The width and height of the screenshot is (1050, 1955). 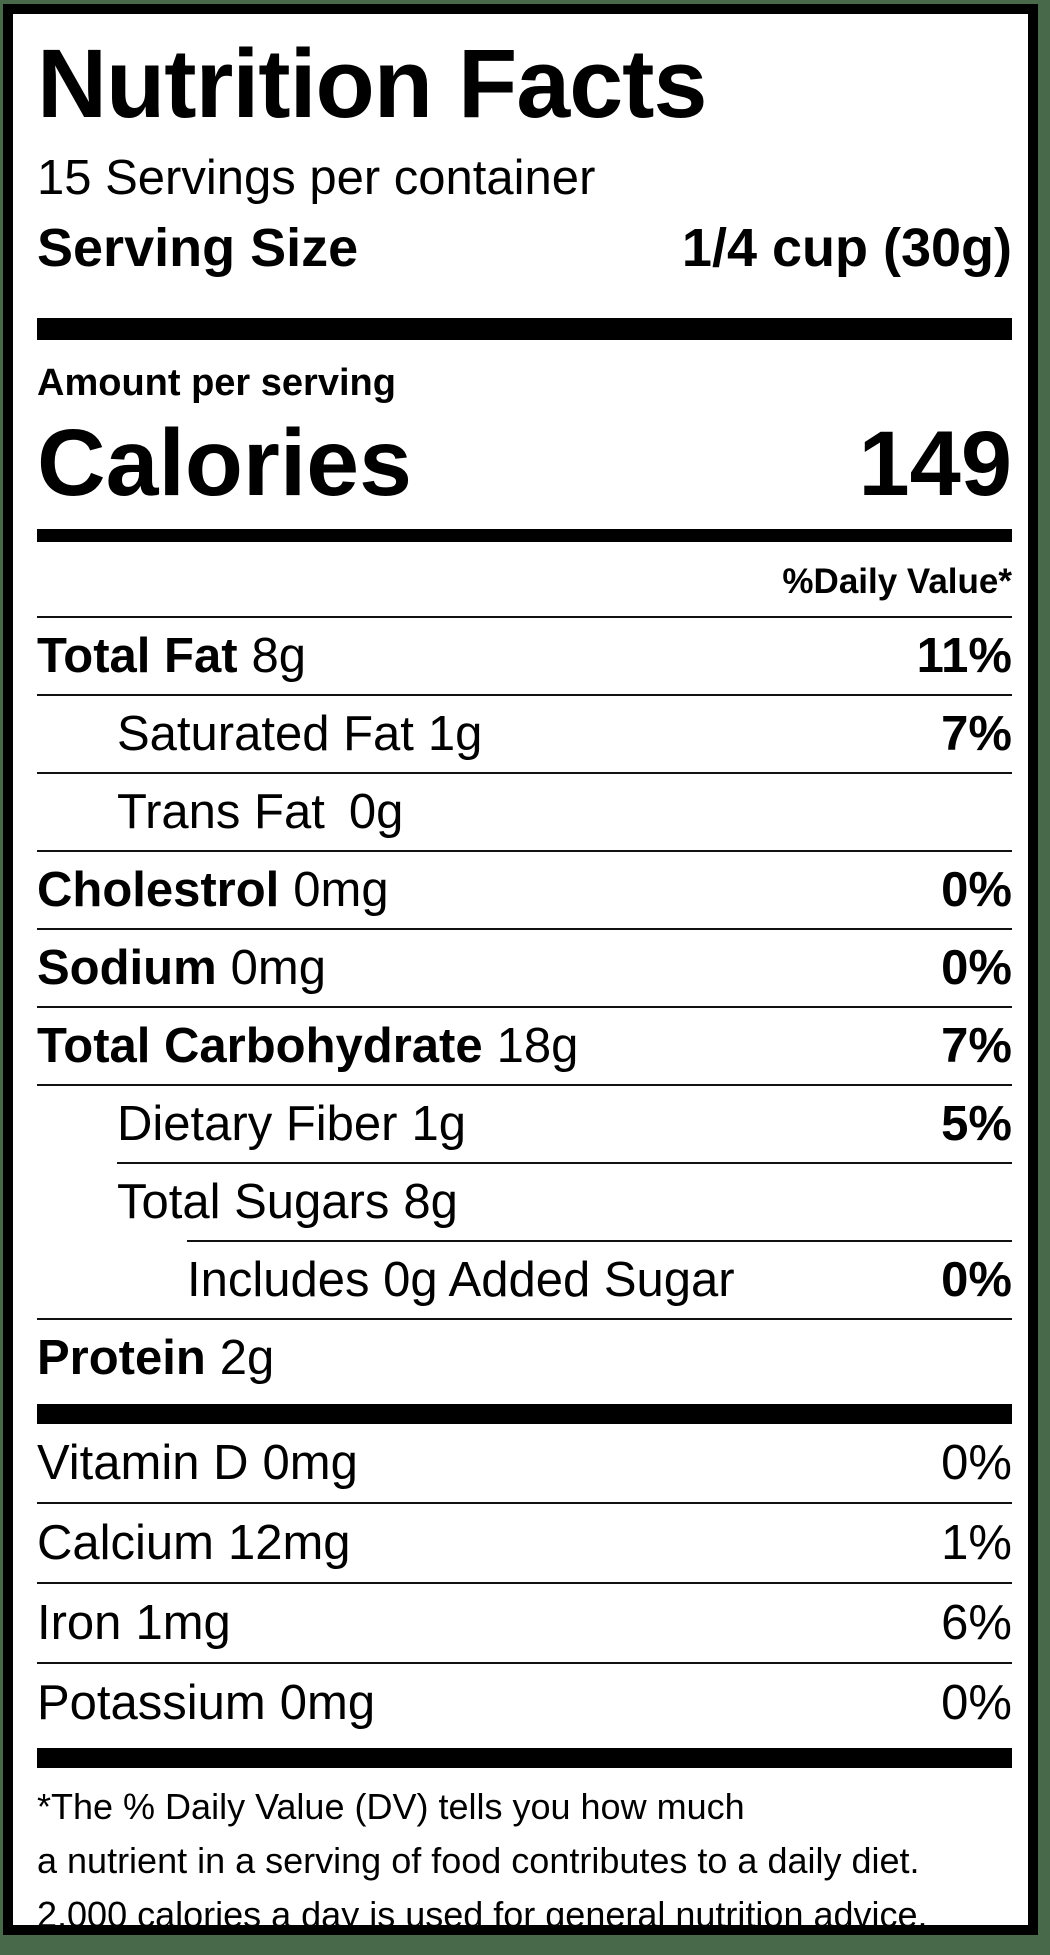 What do you see at coordinates (156, 1358) in the screenshot?
I see `nutrient-name: Protein 2g` at bounding box center [156, 1358].